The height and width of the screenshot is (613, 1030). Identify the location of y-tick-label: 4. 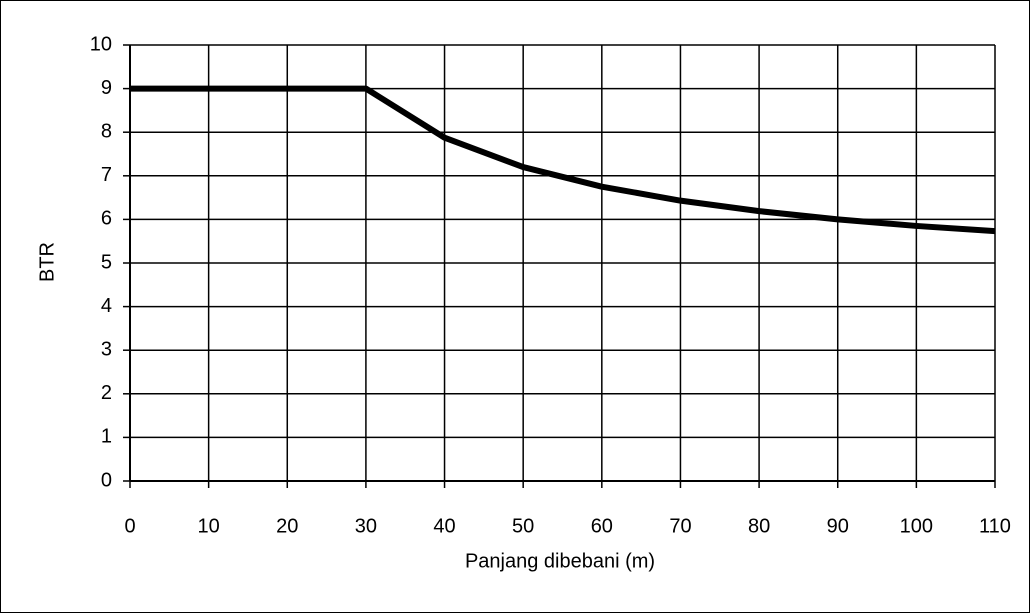
(106, 306).